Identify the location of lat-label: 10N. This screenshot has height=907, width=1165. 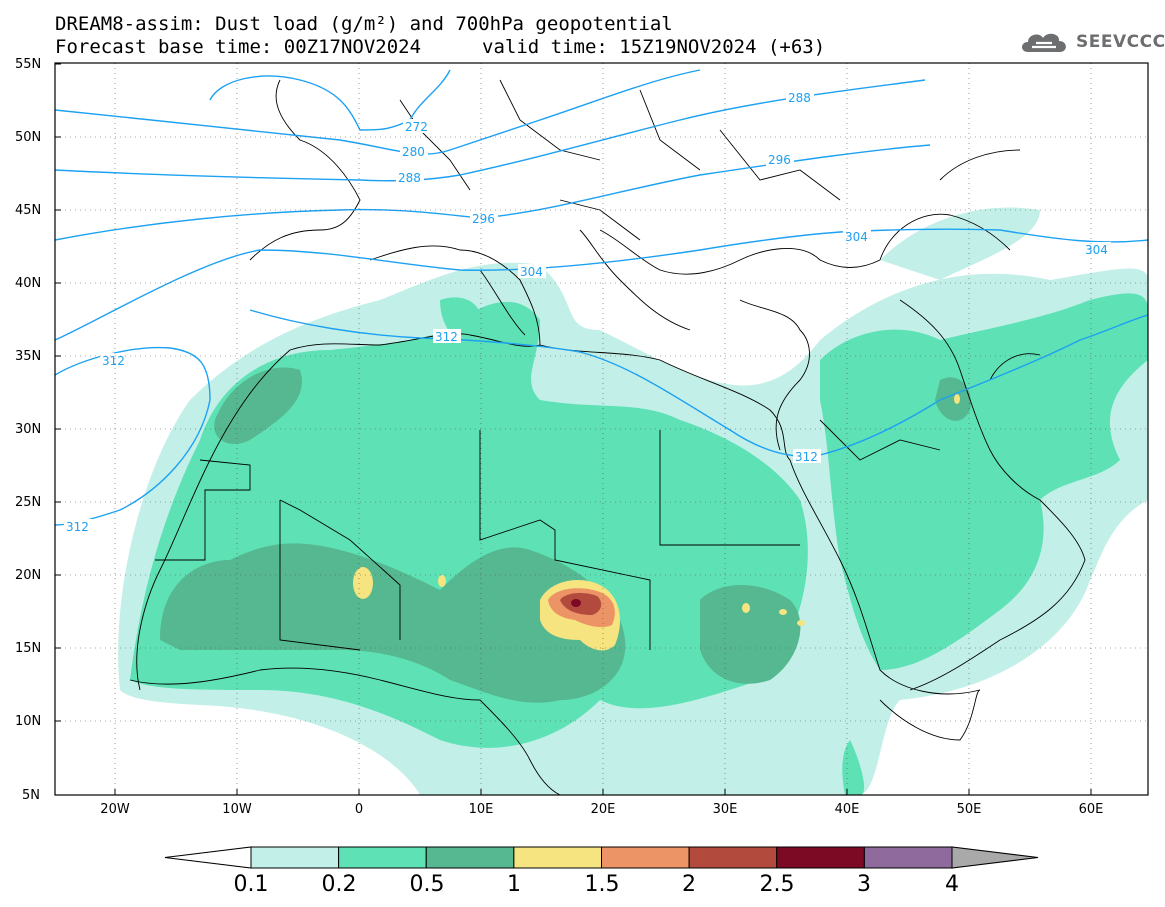
(28, 721).